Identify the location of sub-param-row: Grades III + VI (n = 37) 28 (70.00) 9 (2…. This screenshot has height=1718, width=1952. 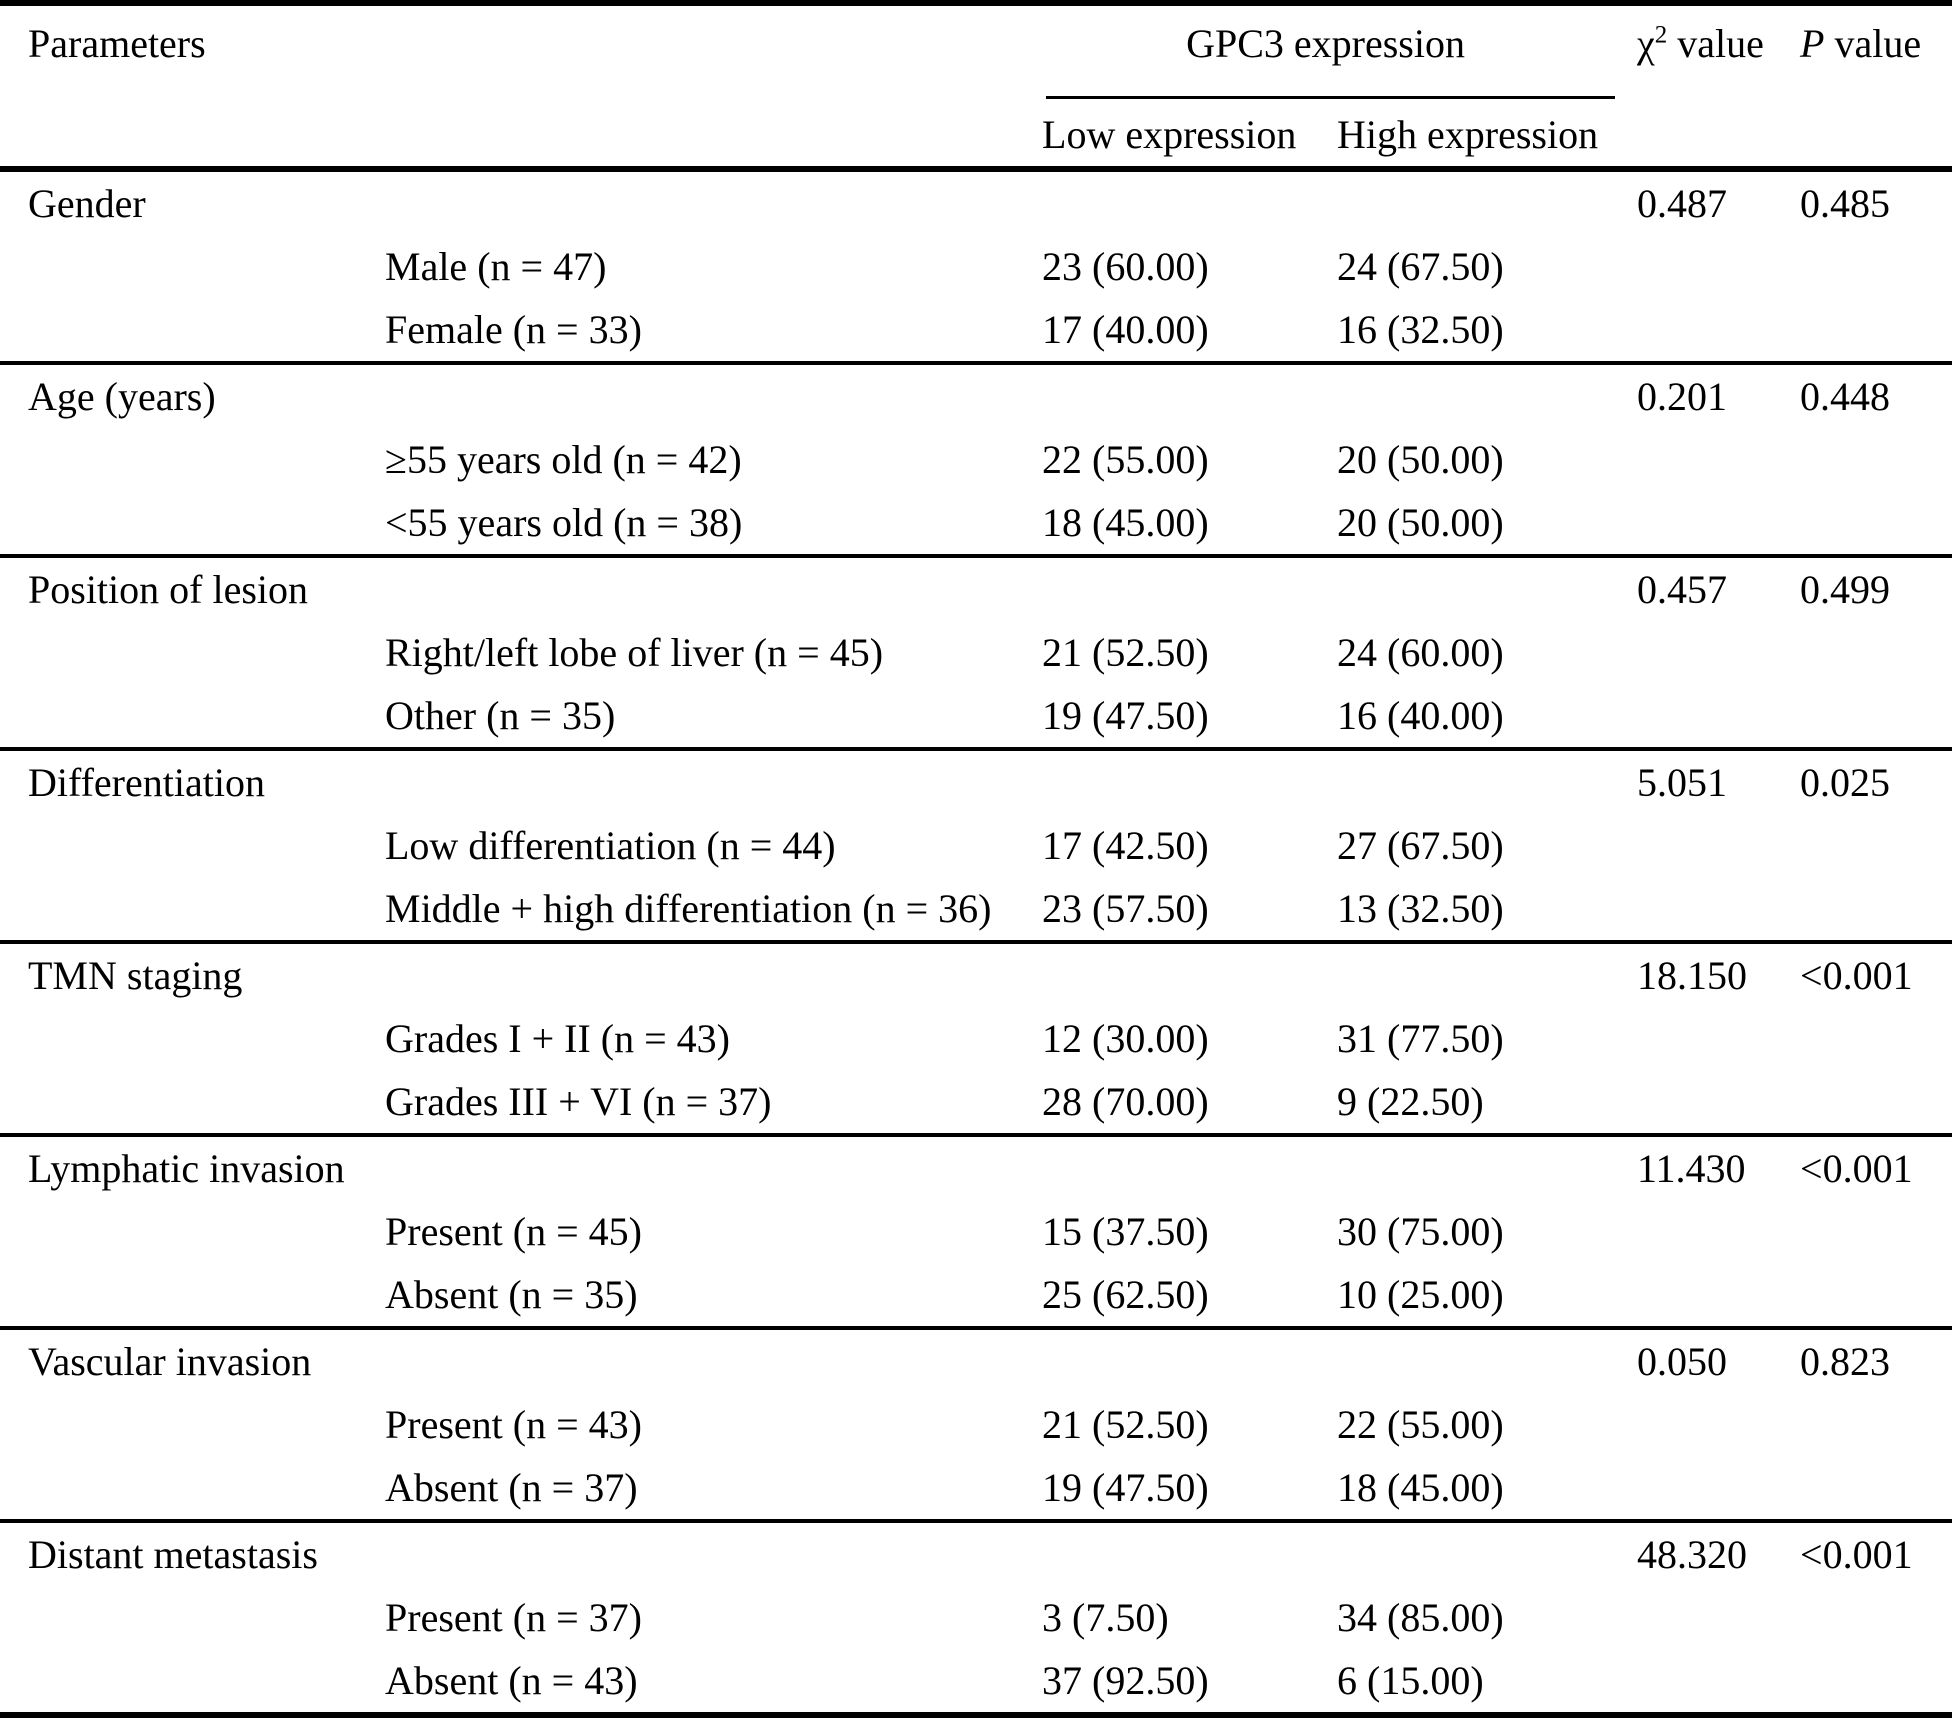
(976, 1102).